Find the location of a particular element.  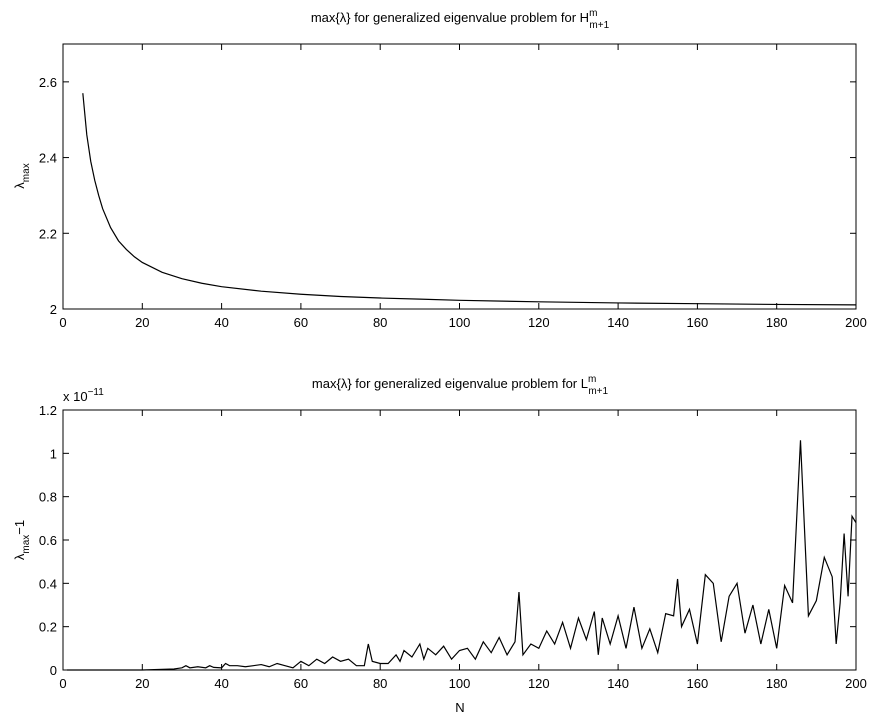

y-tick-label: 2.4 is located at coordinates (48, 158).